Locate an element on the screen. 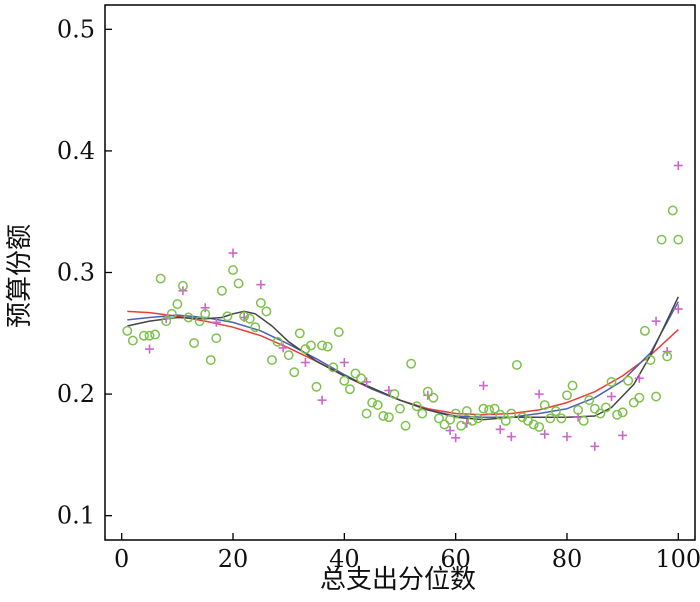 Image resolution: width=700 pixels, height=602 pixels. x-tick-label: 80 is located at coordinates (567, 559).